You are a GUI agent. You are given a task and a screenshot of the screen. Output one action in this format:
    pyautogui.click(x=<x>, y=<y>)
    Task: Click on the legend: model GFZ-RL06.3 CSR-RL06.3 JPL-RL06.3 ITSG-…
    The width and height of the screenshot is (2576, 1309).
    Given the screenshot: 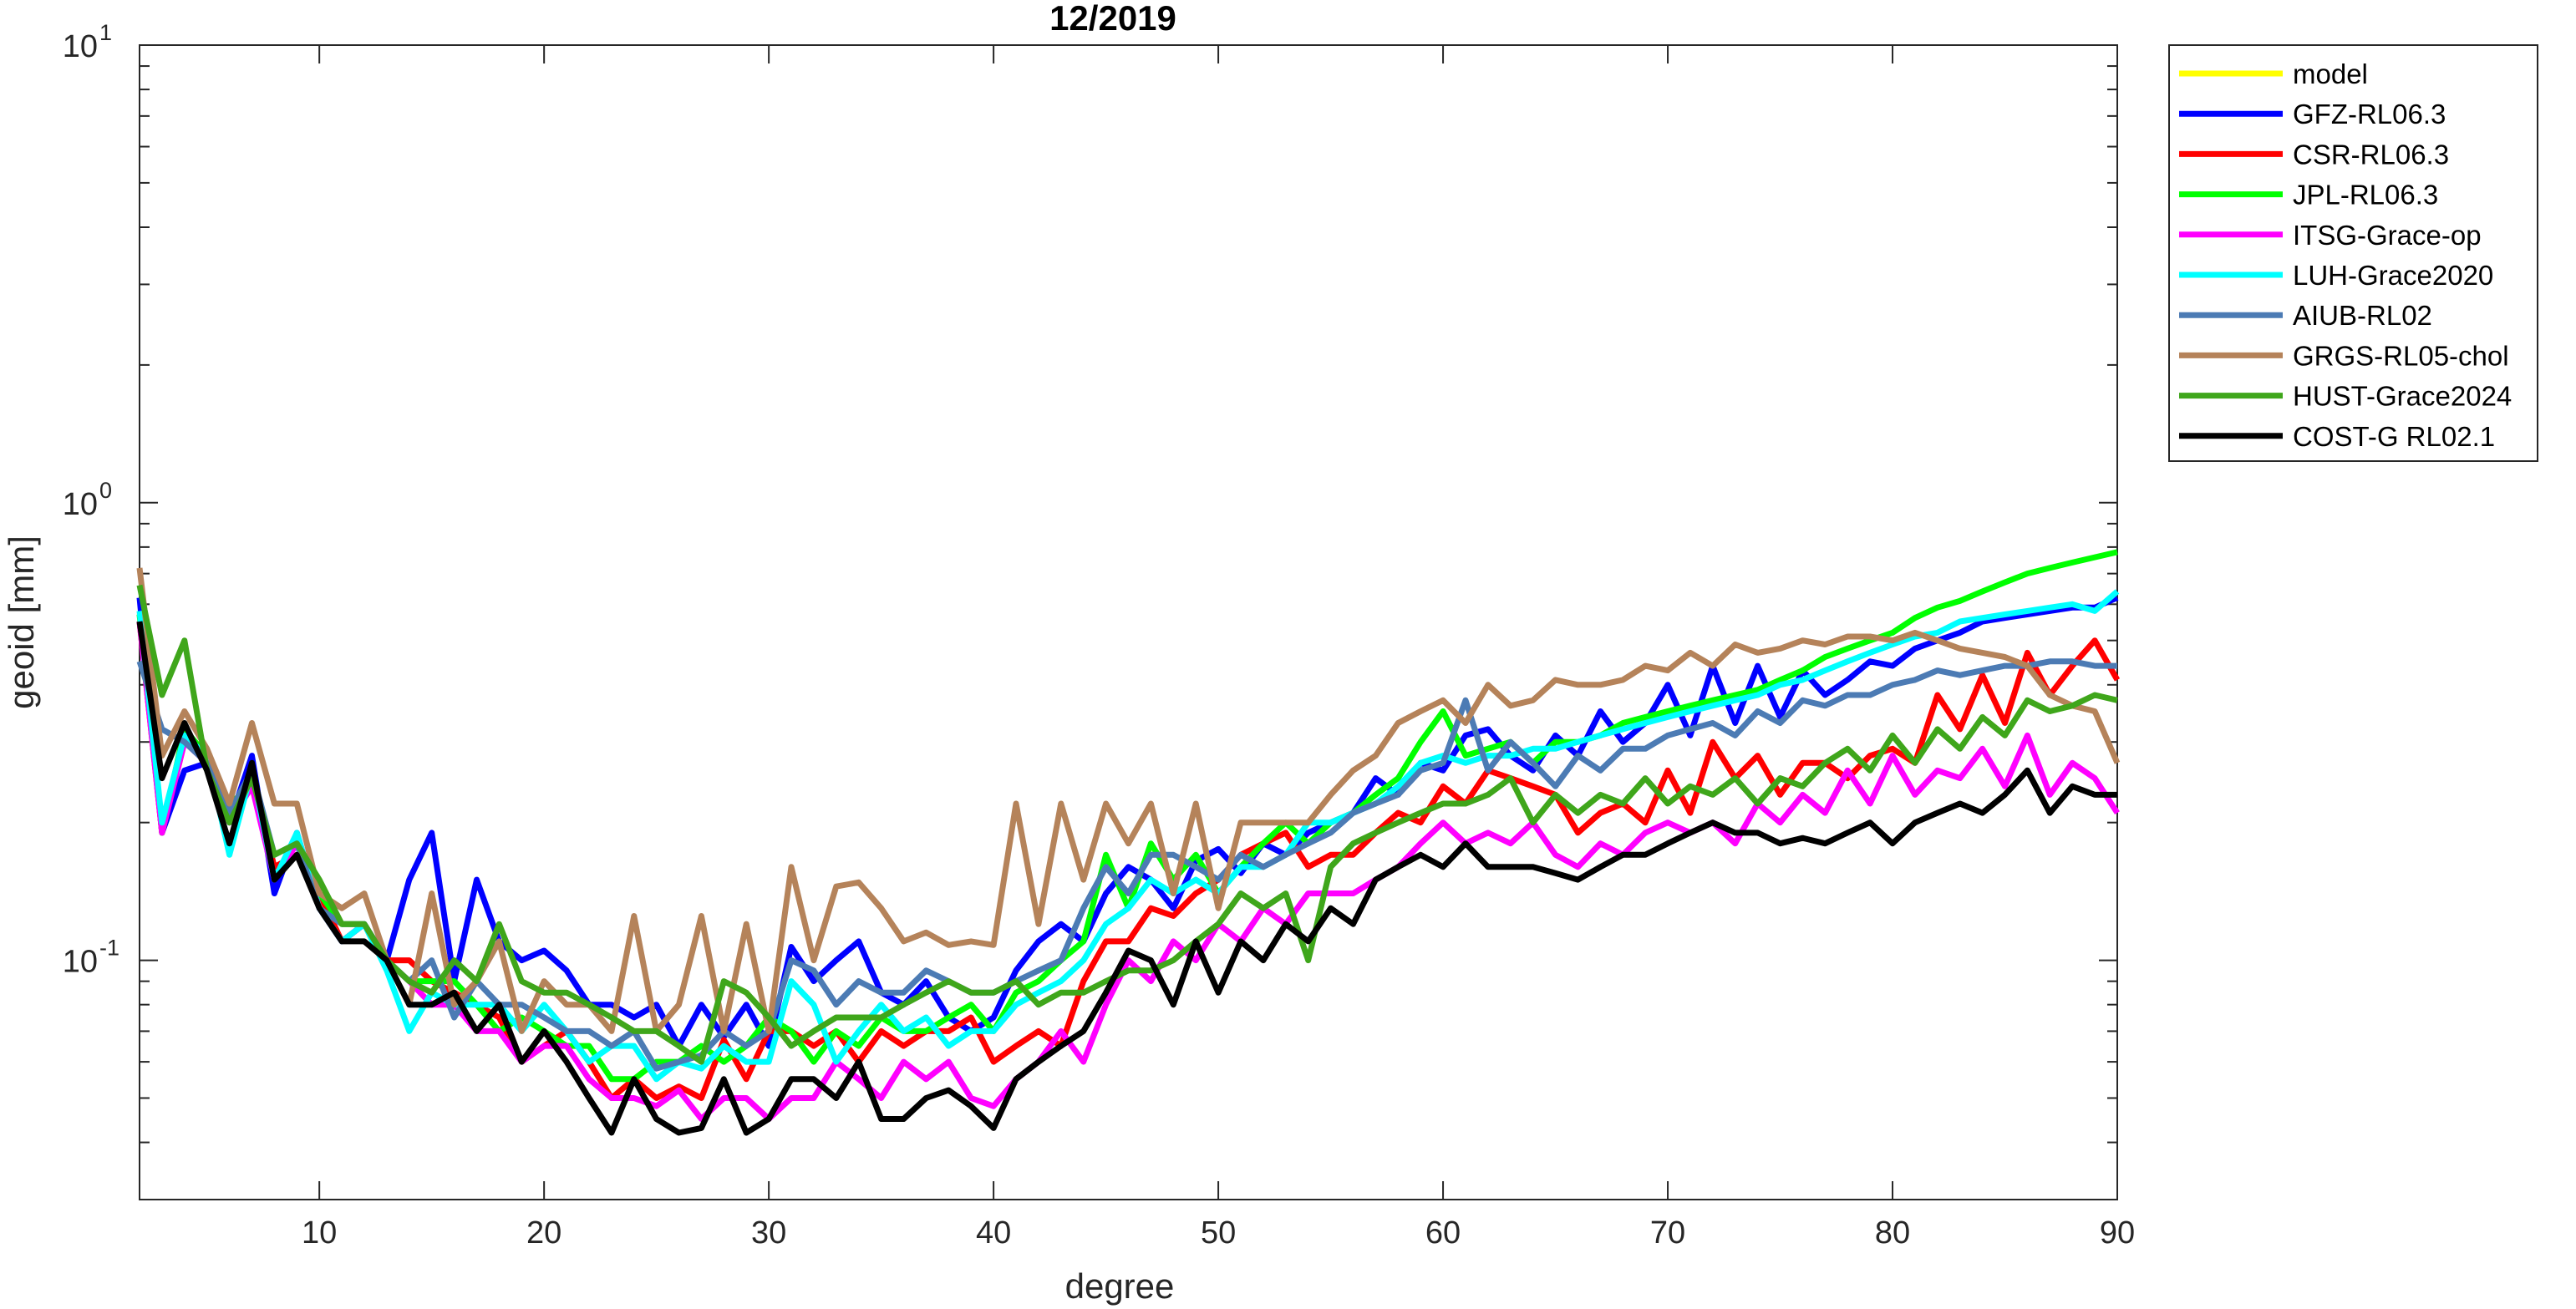 What is the action you would take?
    pyautogui.click(x=2353, y=253)
    